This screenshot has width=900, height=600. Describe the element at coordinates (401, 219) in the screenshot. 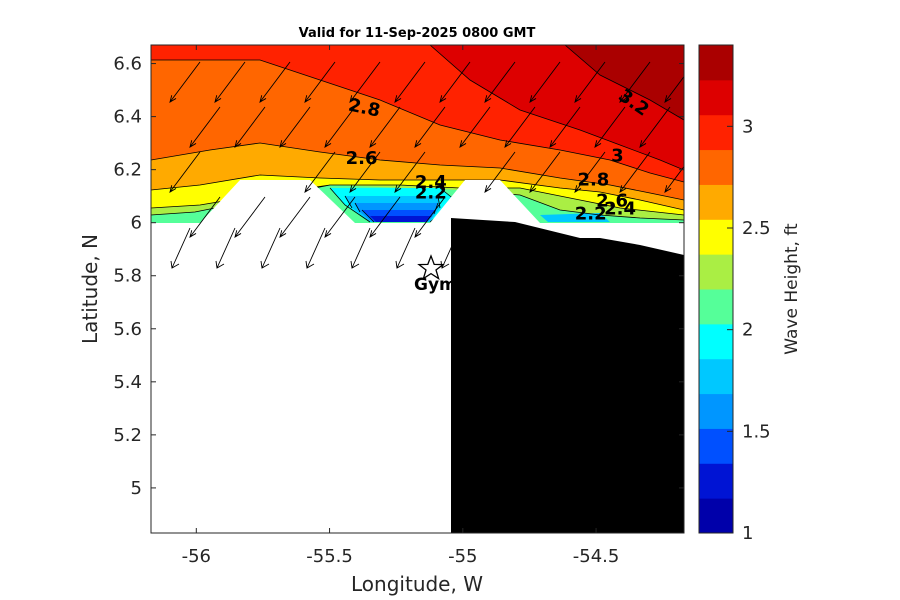

I see `band-1.0` at that location.